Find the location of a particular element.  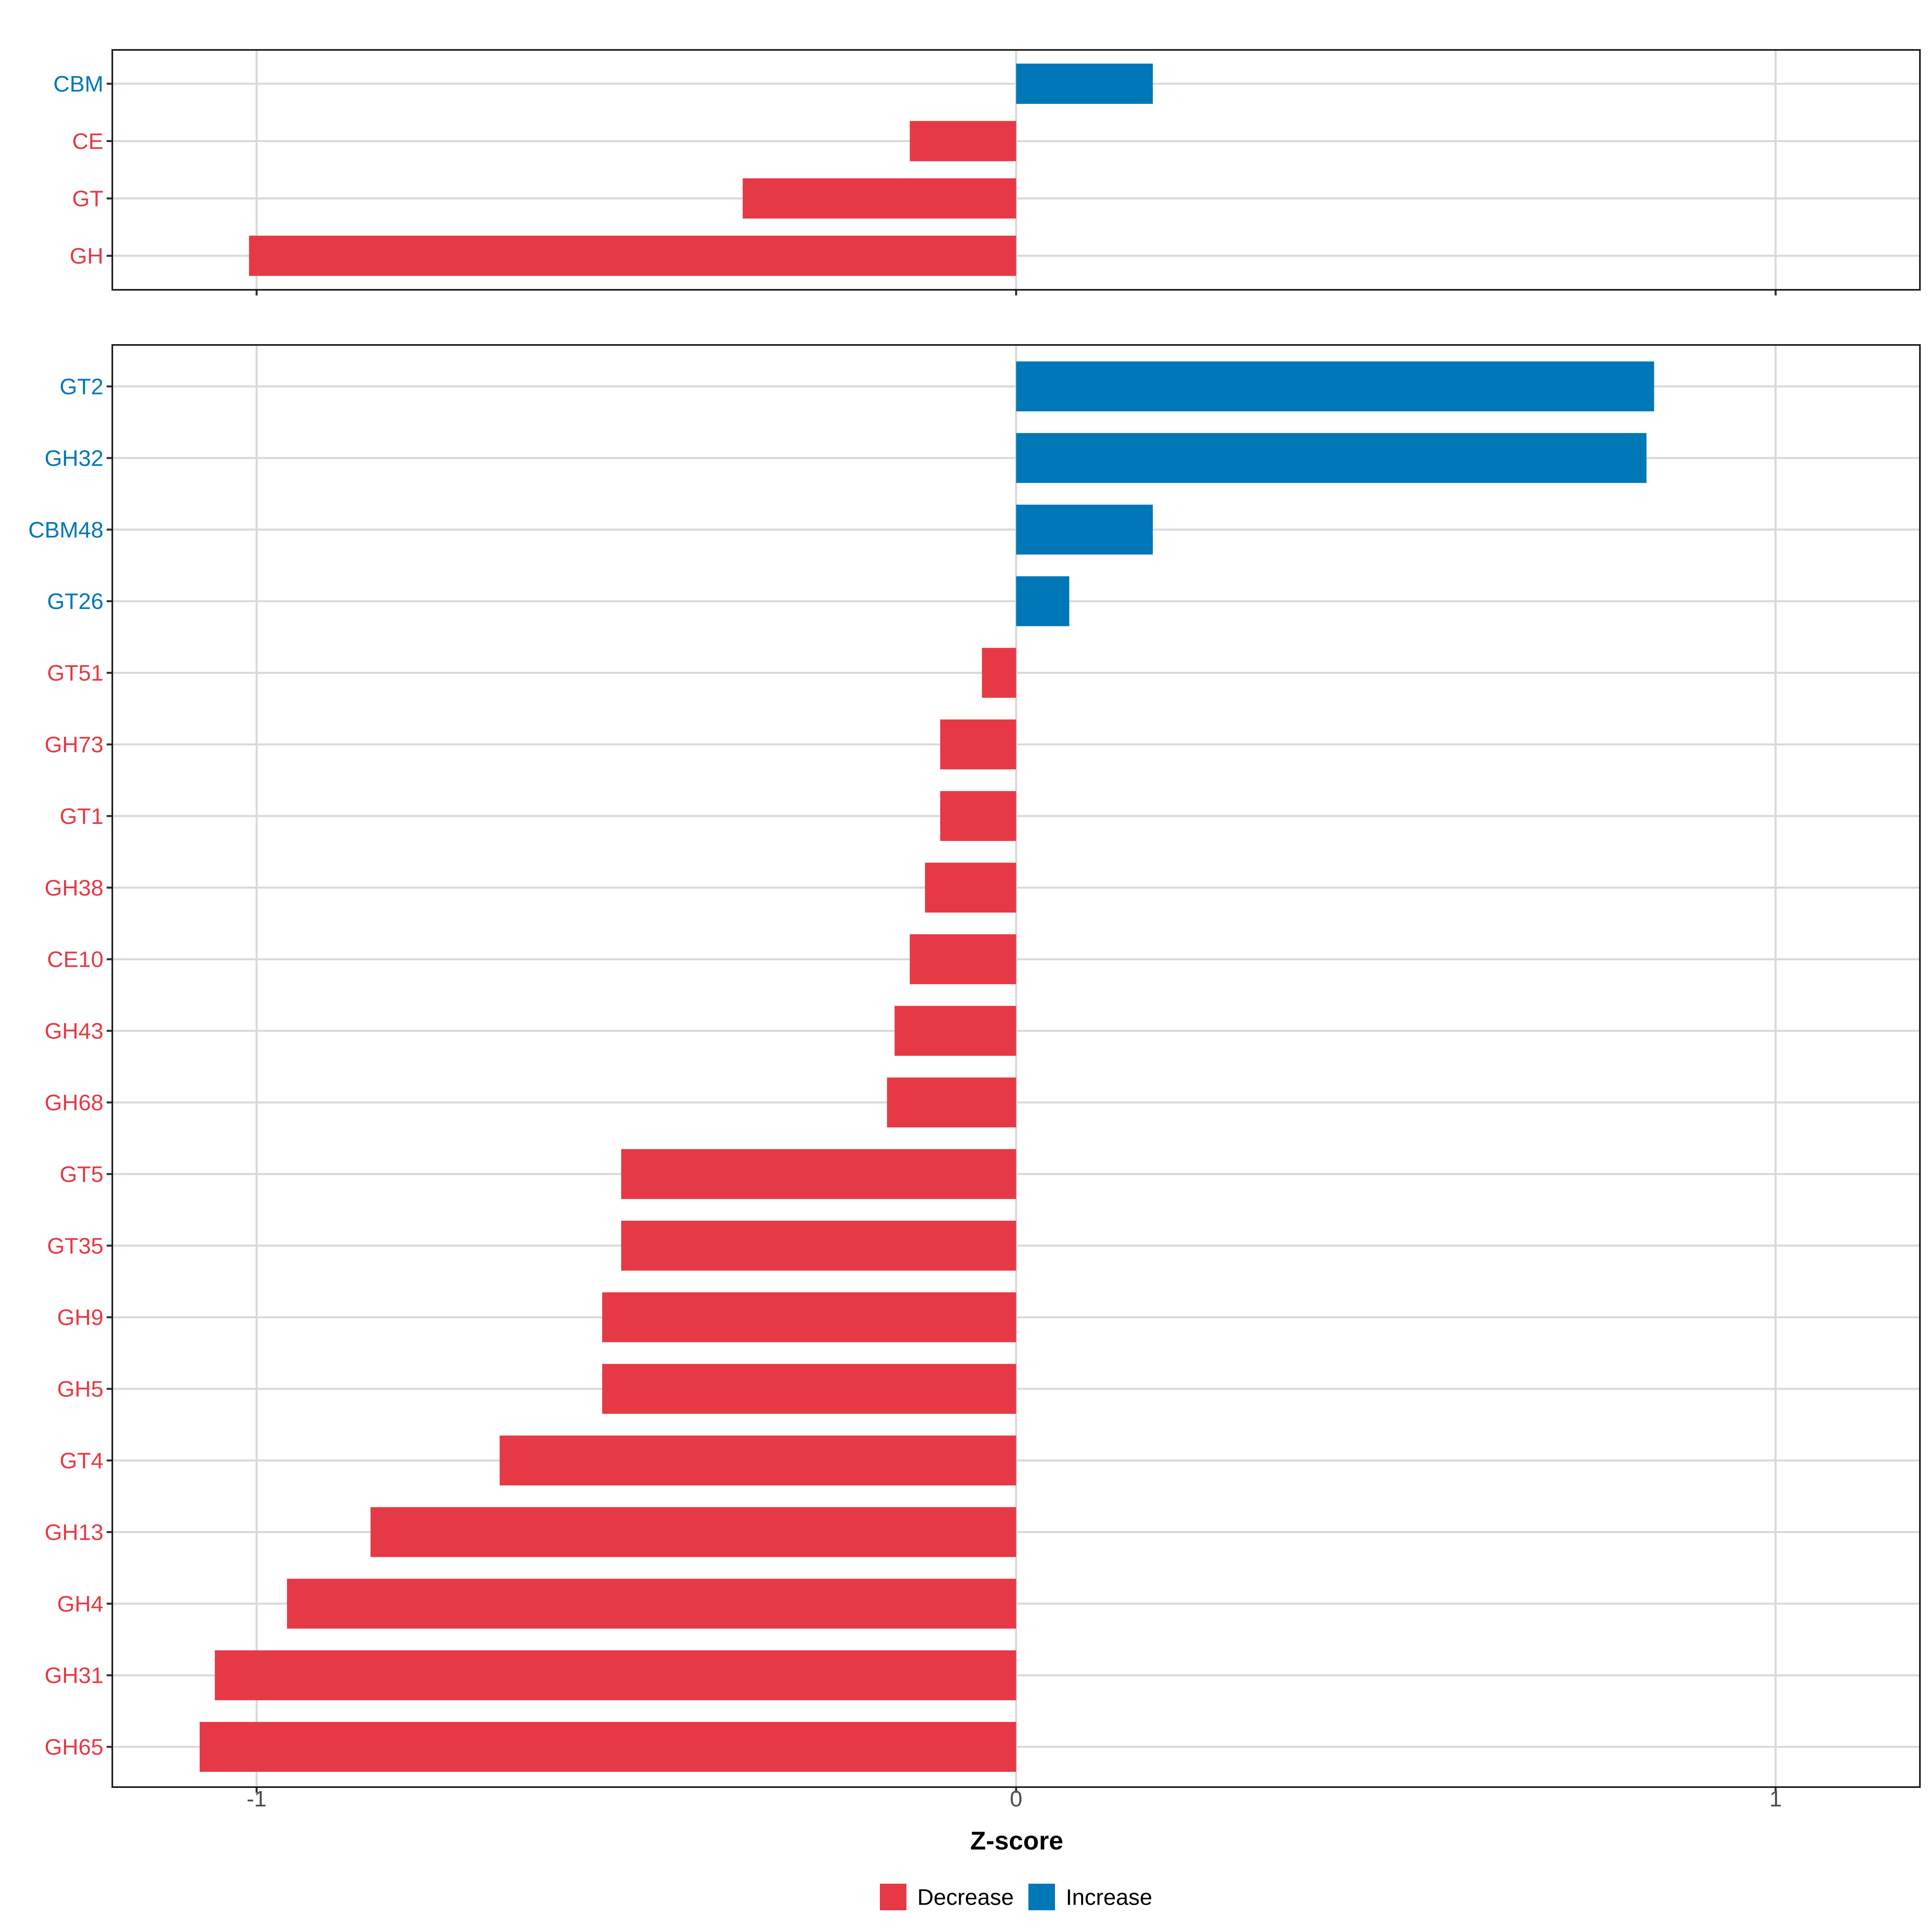

bar-gt2 is located at coordinates (1335, 386).